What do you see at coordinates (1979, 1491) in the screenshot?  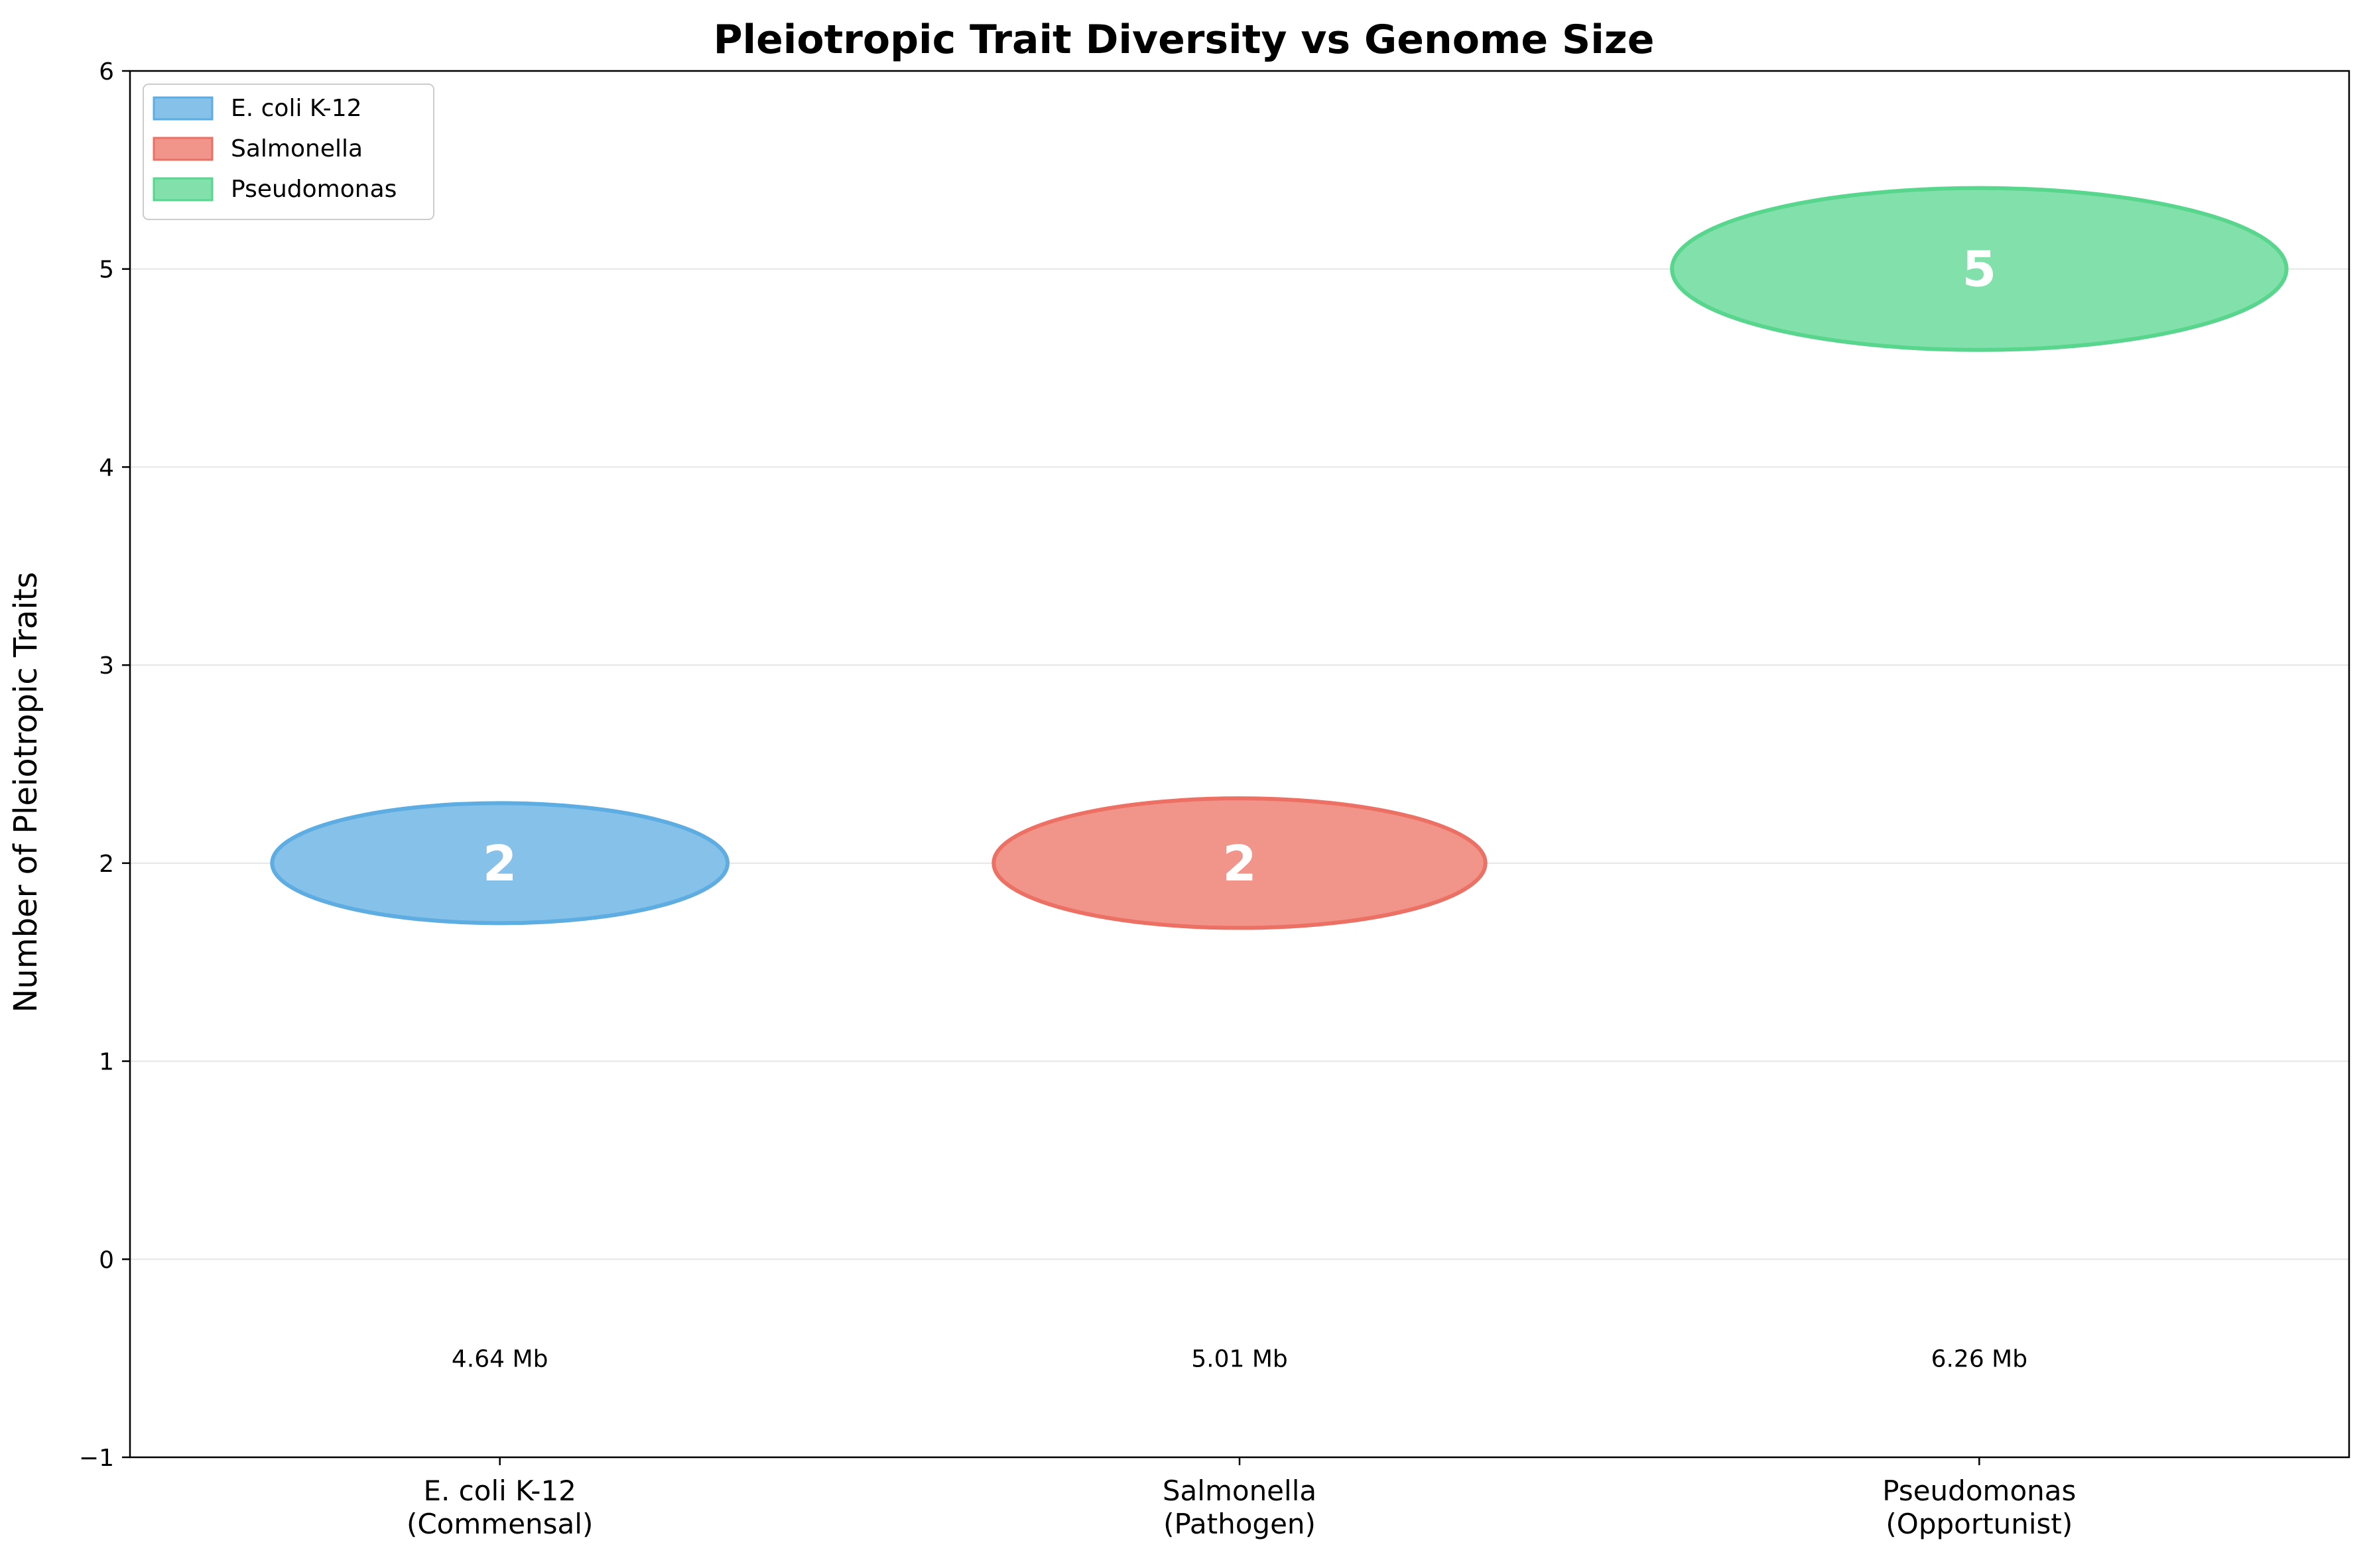 I see `x-tick-label: Pseudomonas` at bounding box center [1979, 1491].